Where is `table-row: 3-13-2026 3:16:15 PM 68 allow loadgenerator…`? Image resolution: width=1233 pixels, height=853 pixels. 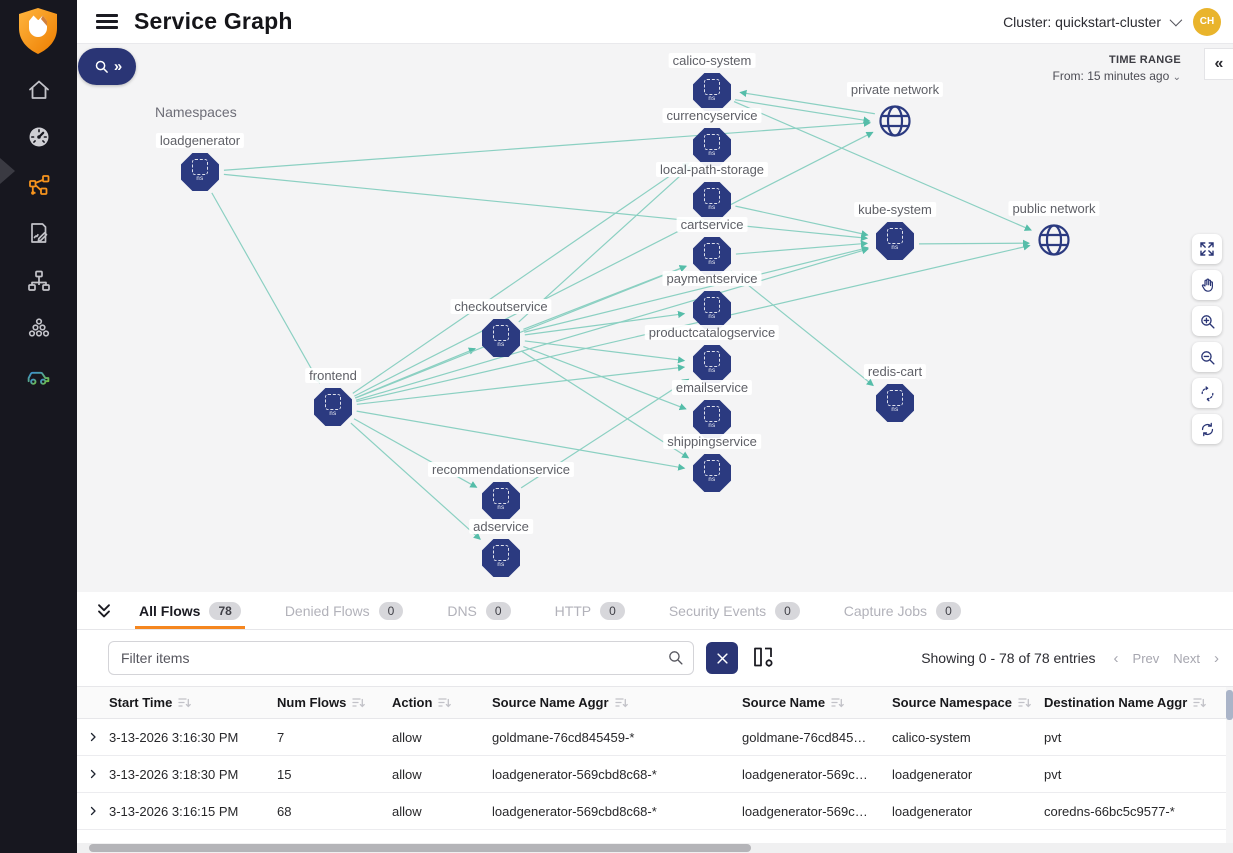 table-row: 3-13-2026 3:16:15 PM 68 allow loadgenerator… is located at coordinates (655, 811).